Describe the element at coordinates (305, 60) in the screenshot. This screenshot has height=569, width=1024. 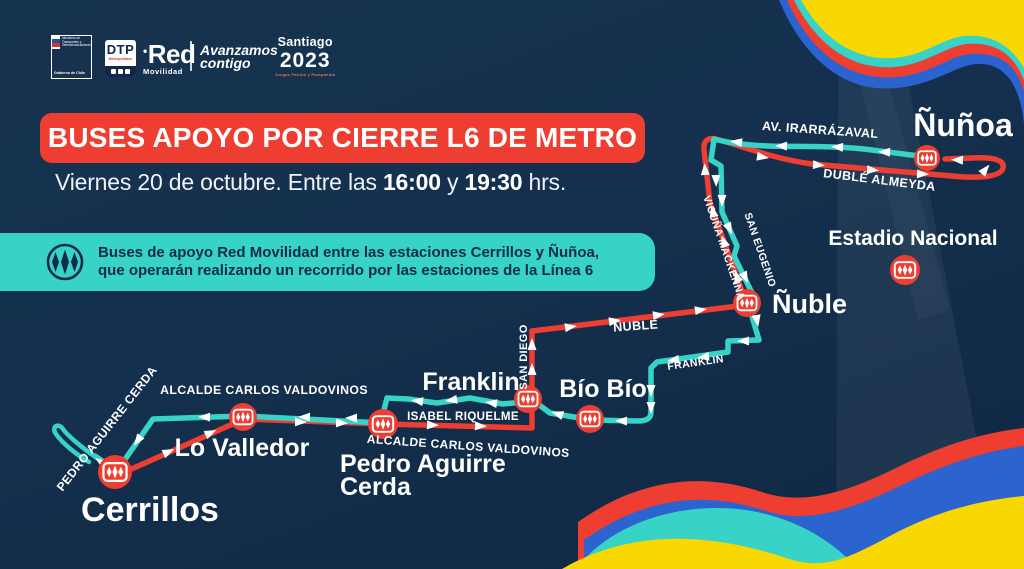
I see `santiago-year: 2023` at that location.